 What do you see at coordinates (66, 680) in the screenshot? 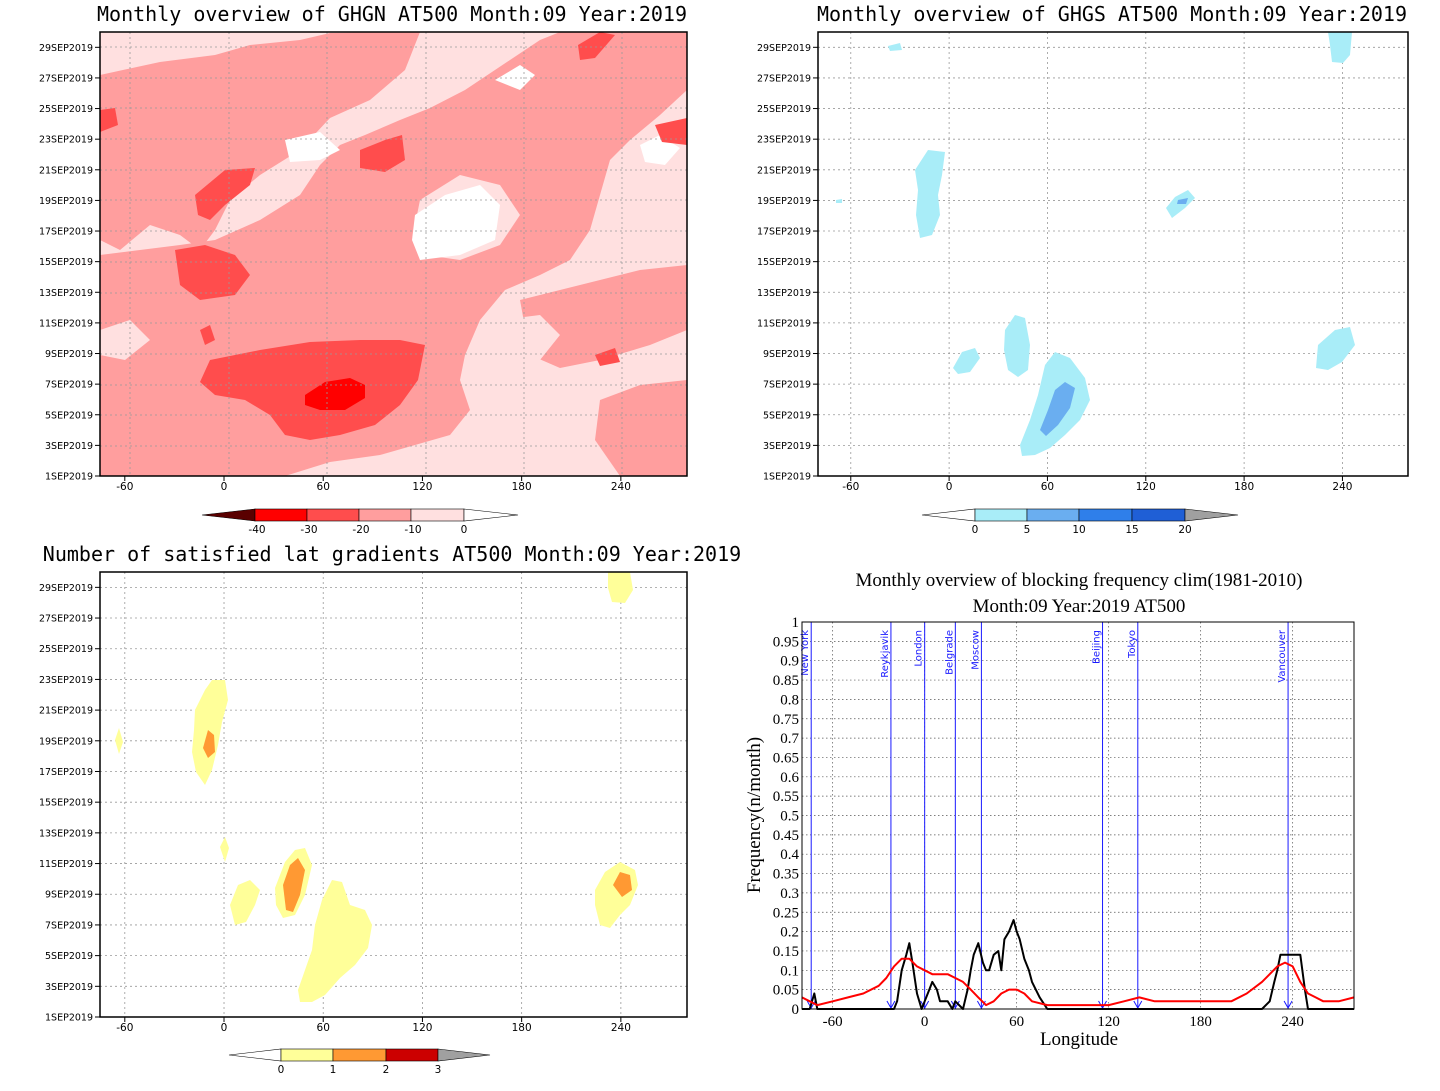
I see `latgrad-y-tick-label: 23SEP2019` at bounding box center [66, 680].